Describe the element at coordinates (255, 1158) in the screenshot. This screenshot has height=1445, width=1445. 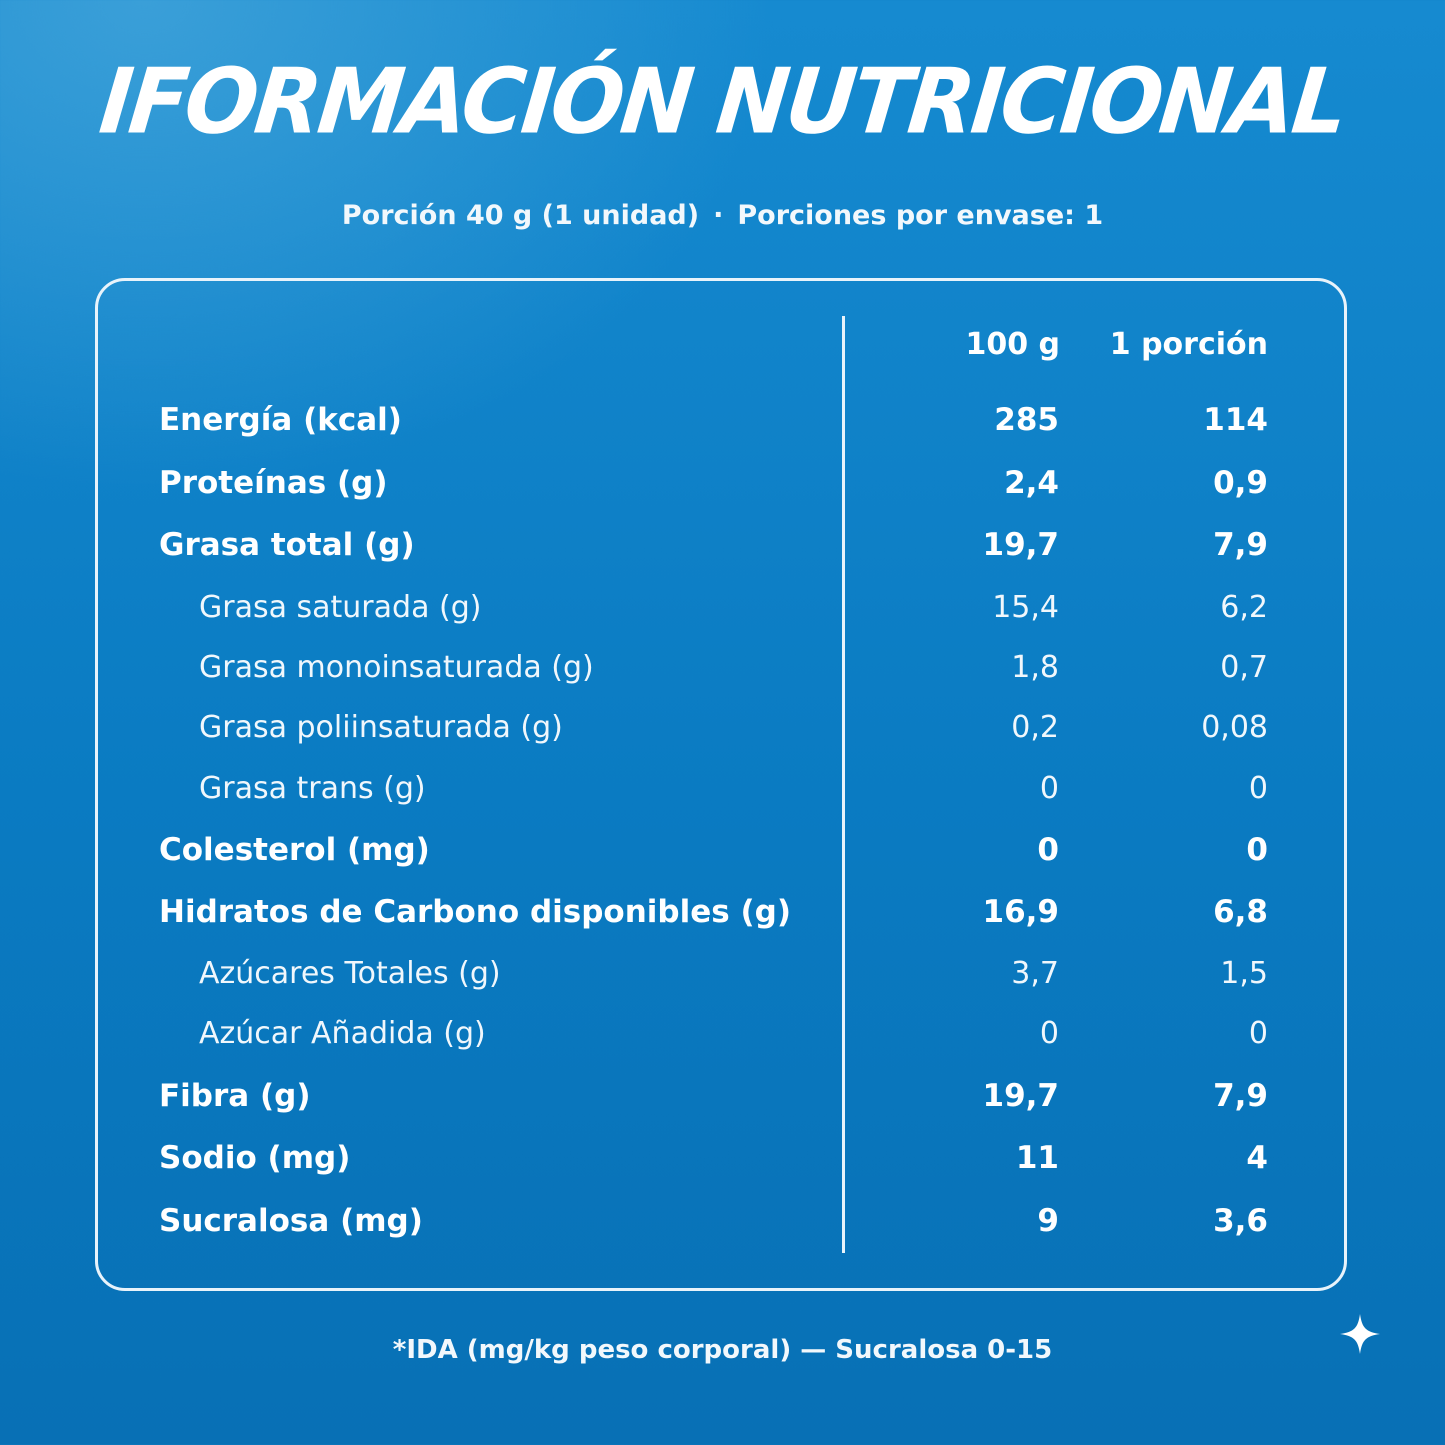
I see `nutrient-label: Sodio (mg)` at that location.